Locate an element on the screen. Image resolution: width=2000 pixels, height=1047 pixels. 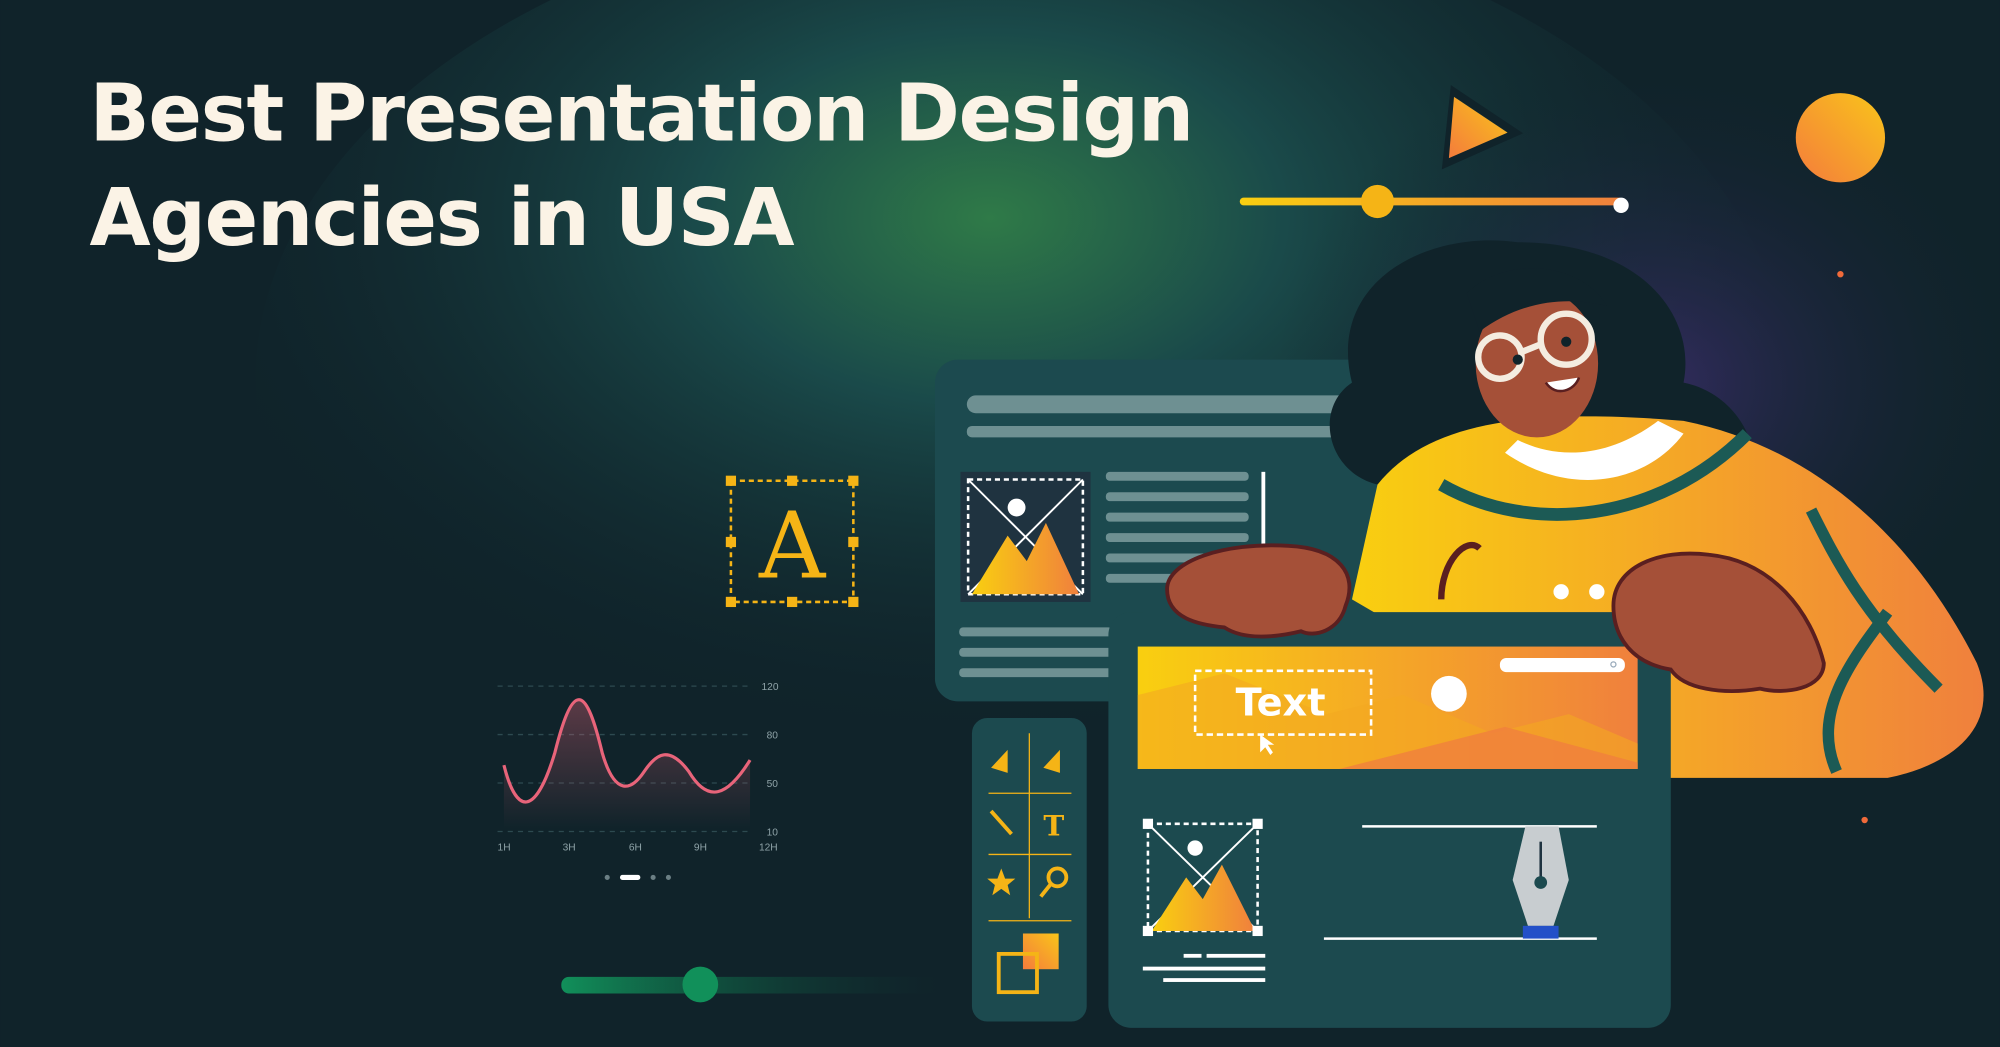
star-tool-icon is located at coordinates (1001, 882).